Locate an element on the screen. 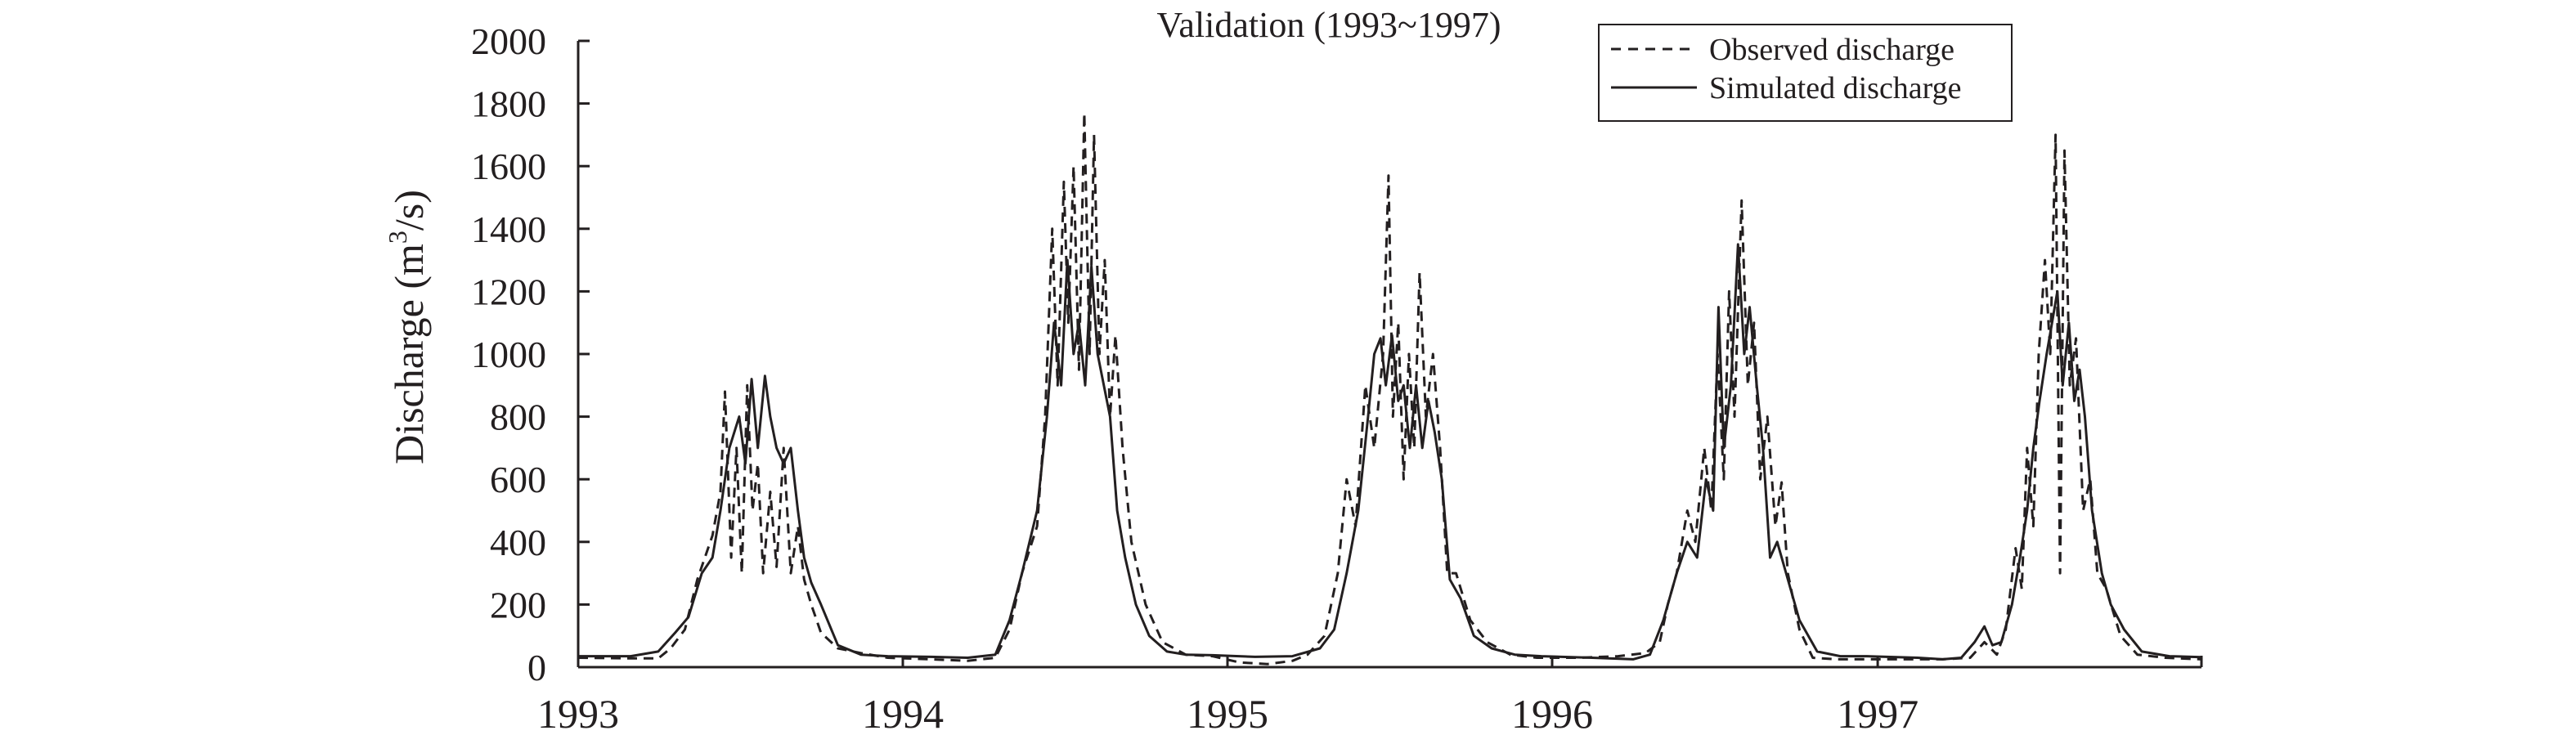 The height and width of the screenshot is (744, 2576). x-tick-label: 1995 is located at coordinates (1228, 714).